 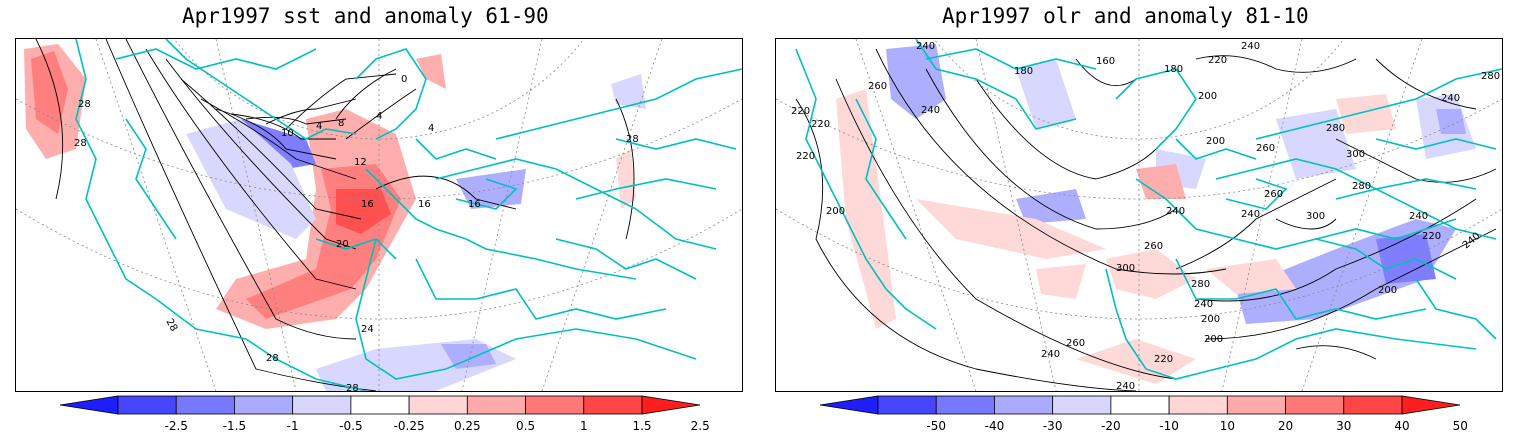 What do you see at coordinates (467, 426) in the screenshot?
I see `colorbar-tick-label: 0.25` at bounding box center [467, 426].